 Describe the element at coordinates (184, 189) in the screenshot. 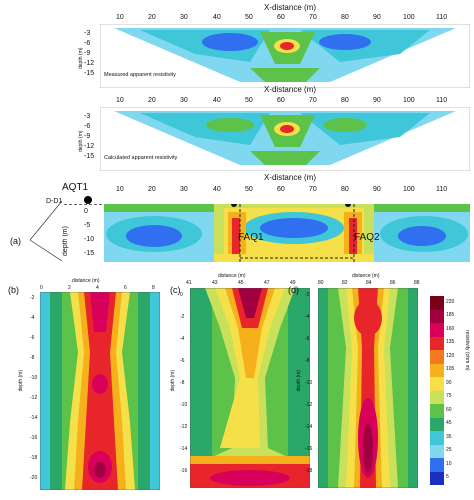

I see `x-tick: 30` at that location.